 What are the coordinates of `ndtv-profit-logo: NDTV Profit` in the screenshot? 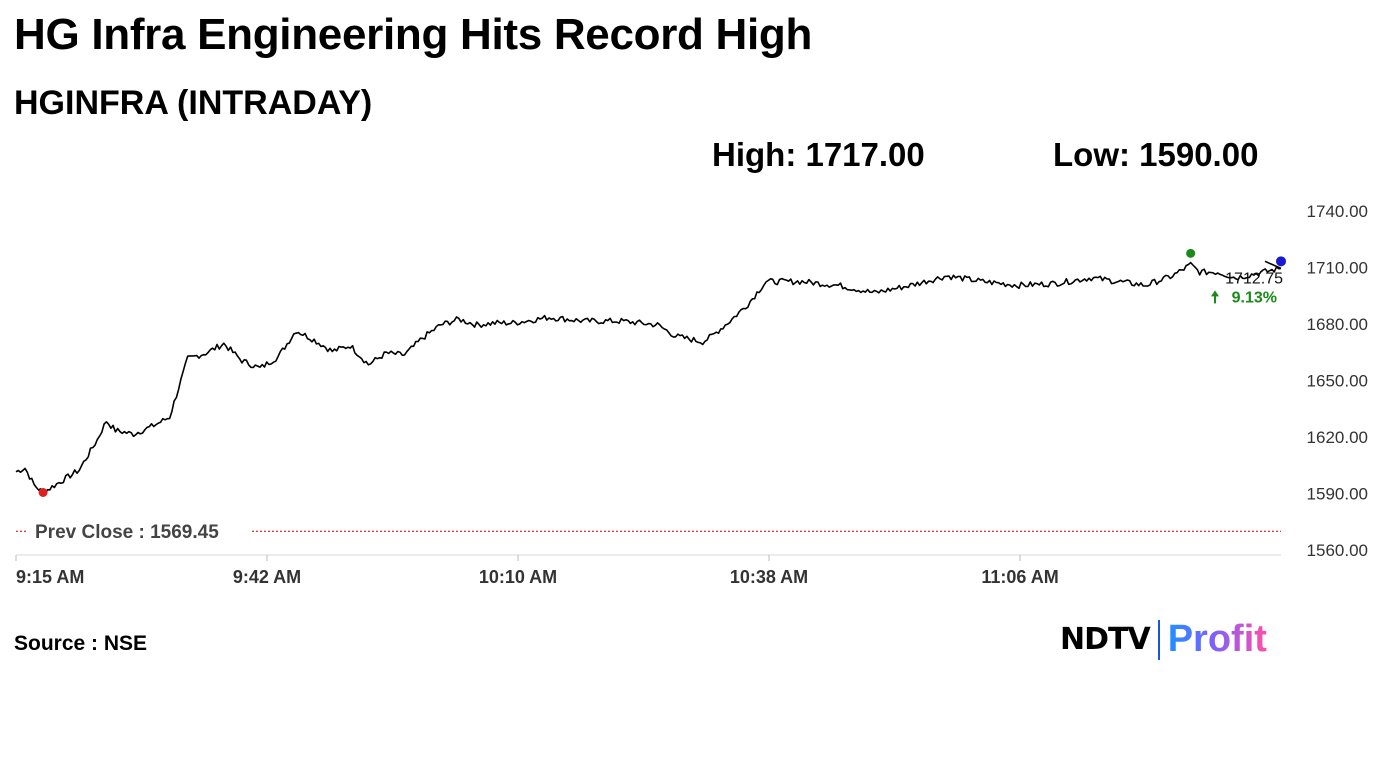 It's located at (1163, 639).